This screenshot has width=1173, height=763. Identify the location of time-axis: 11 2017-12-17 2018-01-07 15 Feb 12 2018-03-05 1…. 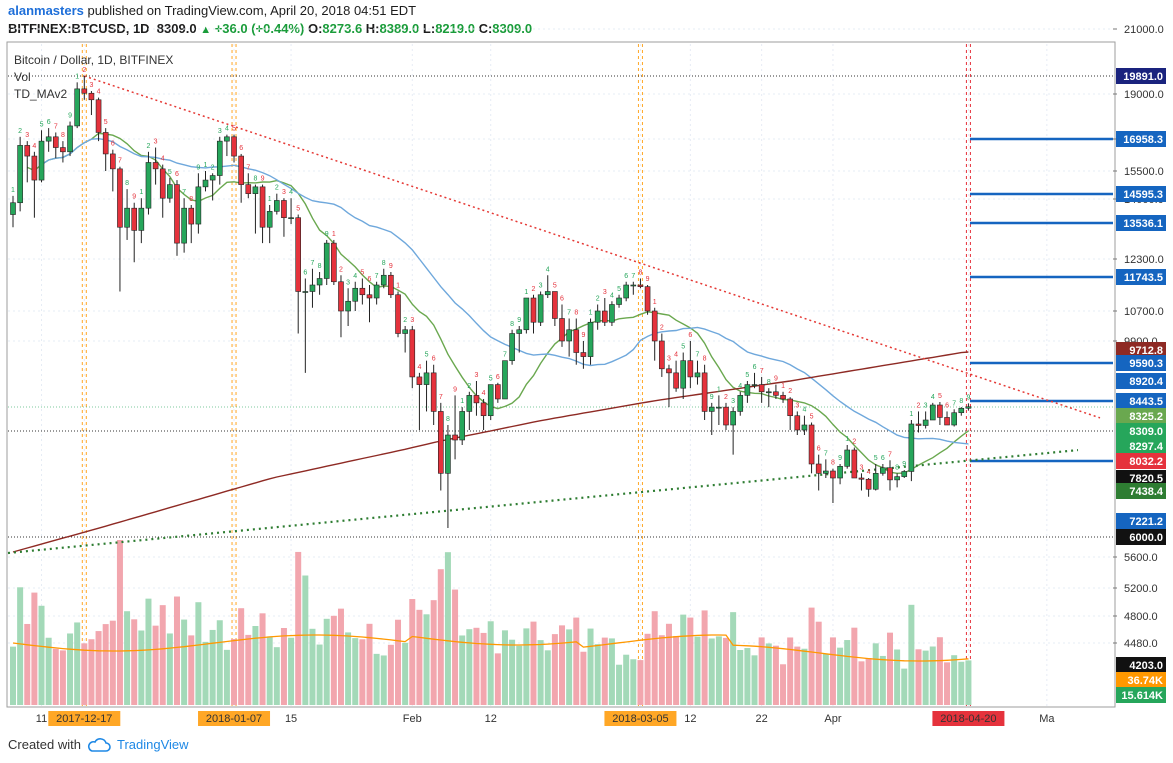
(561, 716).